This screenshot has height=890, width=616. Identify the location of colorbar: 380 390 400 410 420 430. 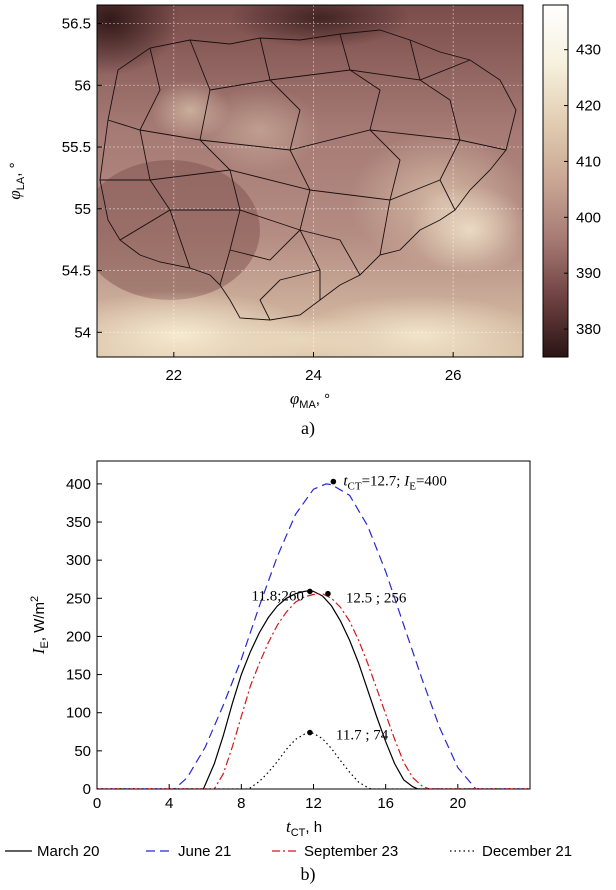
(571, 181).